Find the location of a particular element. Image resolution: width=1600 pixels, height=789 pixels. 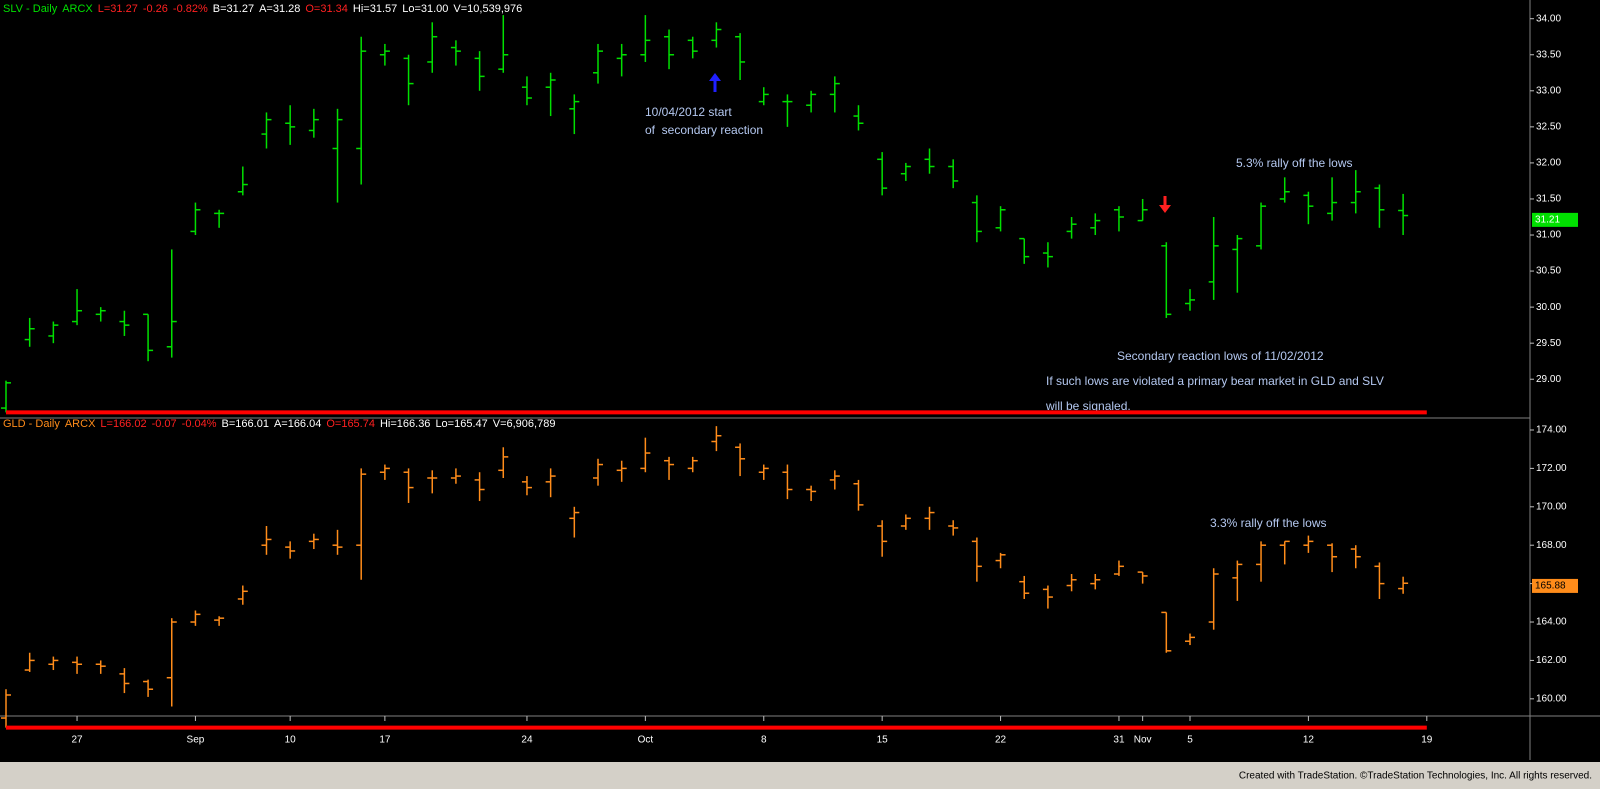

x-tick-label: 19 is located at coordinates (1427, 740).